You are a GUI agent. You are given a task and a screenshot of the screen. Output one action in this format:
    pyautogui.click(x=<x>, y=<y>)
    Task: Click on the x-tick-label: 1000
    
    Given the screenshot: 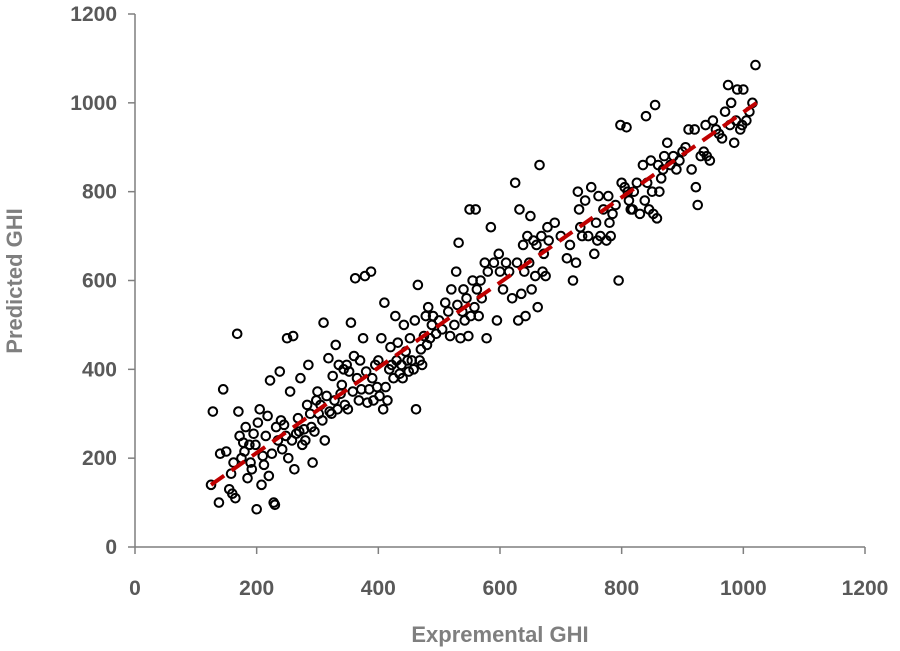 What is the action you would take?
    pyautogui.click(x=743, y=588)
    